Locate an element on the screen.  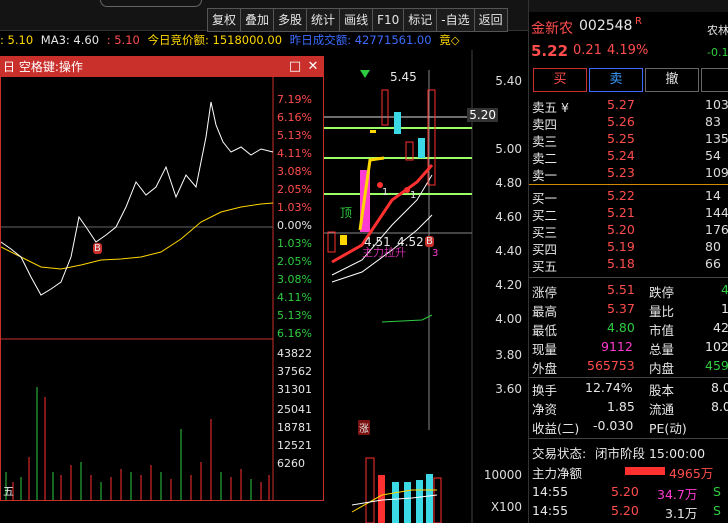
panel-top-strip is located at coordinates (628, 6).